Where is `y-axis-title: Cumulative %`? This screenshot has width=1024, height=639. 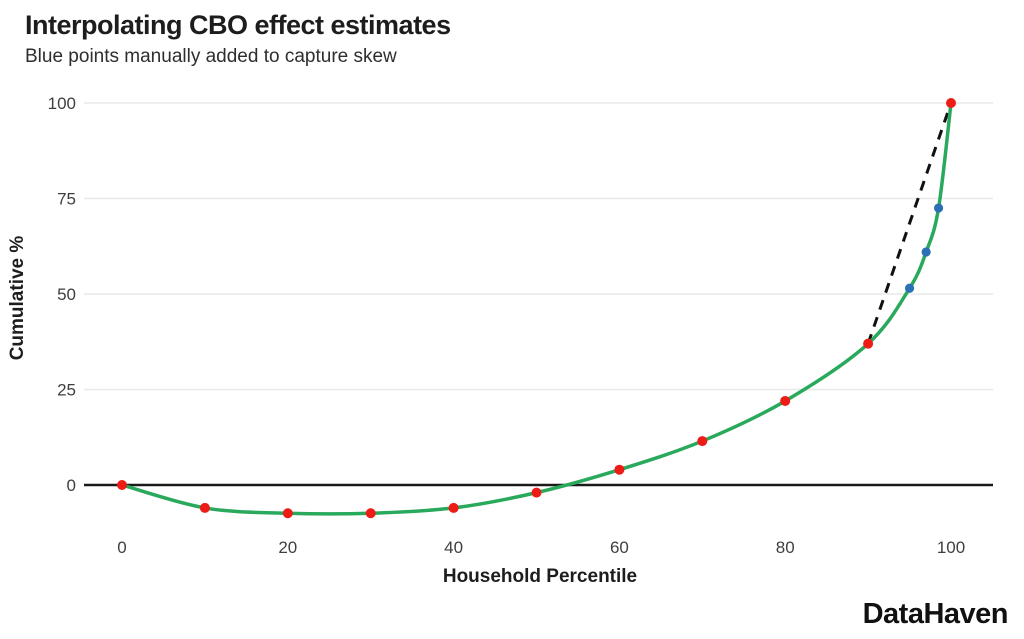 y-axis-title: Cumulative % is located at coordinates (17, 298).